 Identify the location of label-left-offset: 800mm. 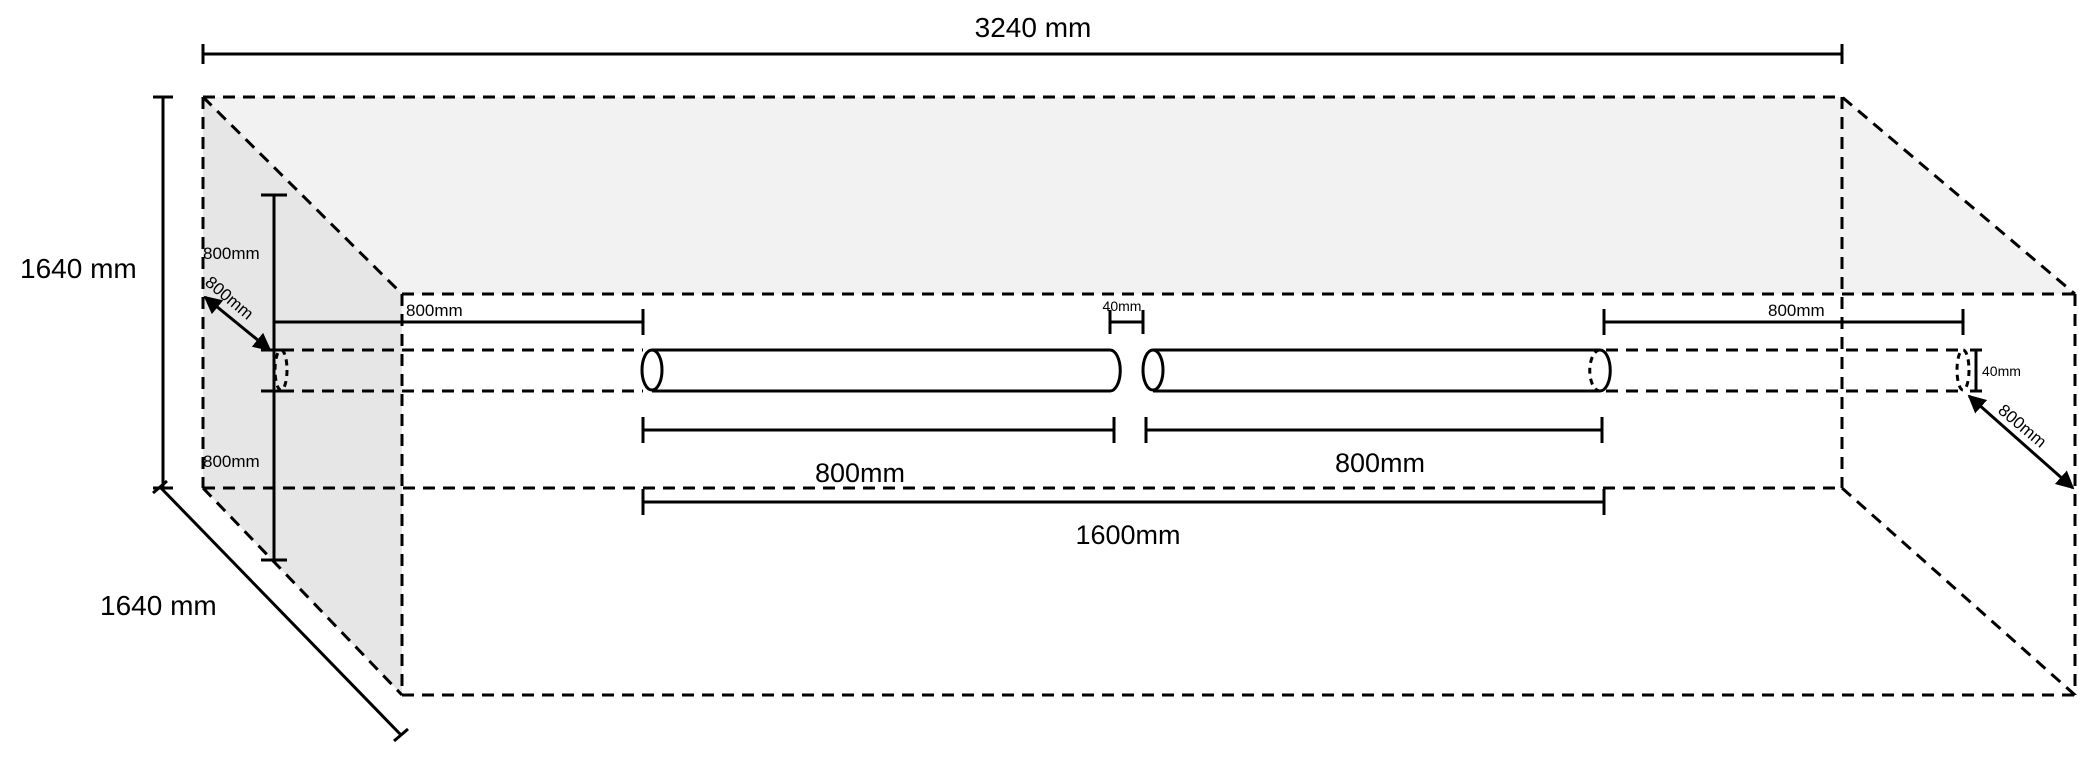
(434, 310).